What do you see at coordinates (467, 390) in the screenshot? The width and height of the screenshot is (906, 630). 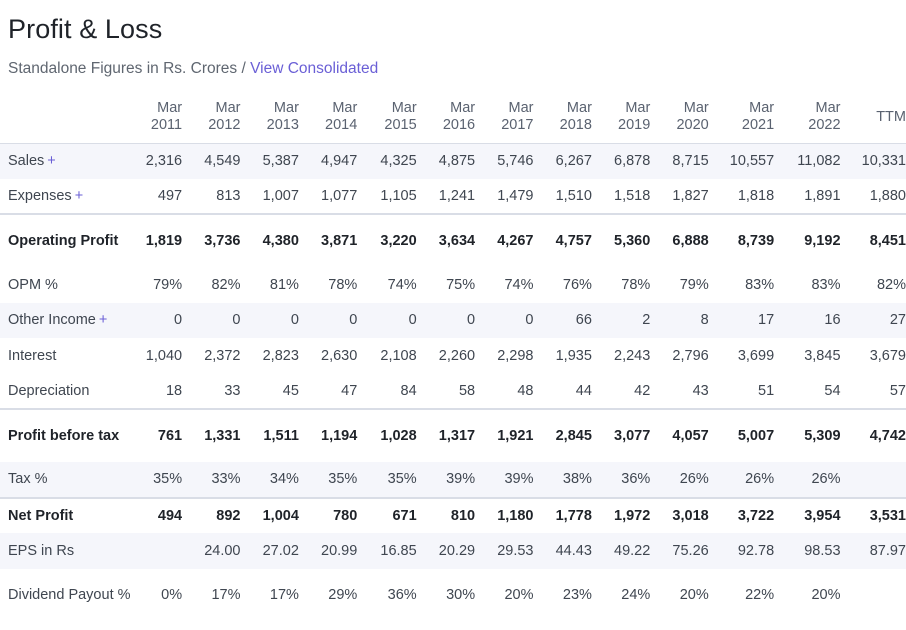 I see `table-cell: 58` at bounding box center [467, 390].